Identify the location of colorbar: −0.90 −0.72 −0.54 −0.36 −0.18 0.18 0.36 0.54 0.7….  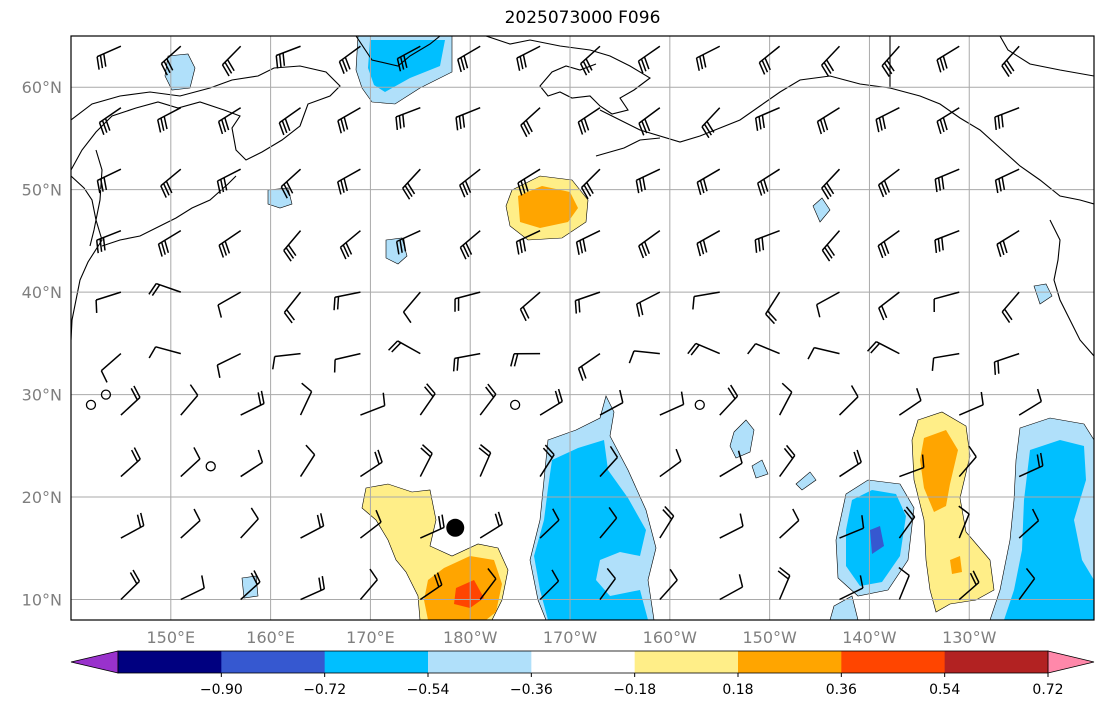
(582, 674).